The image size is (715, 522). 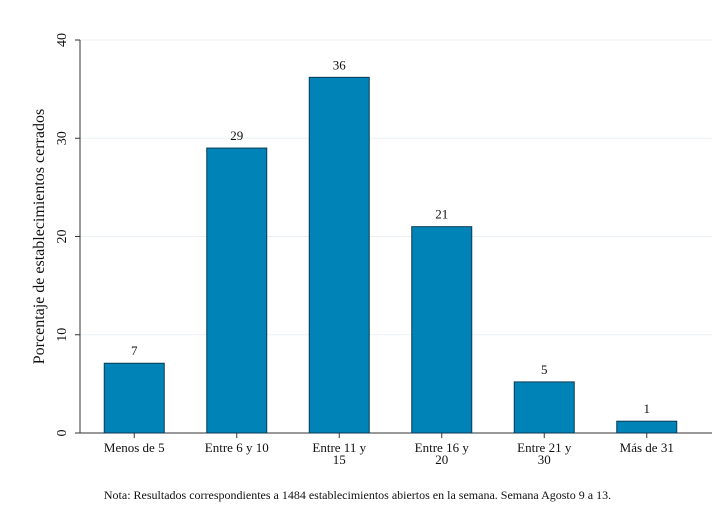 I want to click on category-label: Menos de 5, so click(x=134, y=447).